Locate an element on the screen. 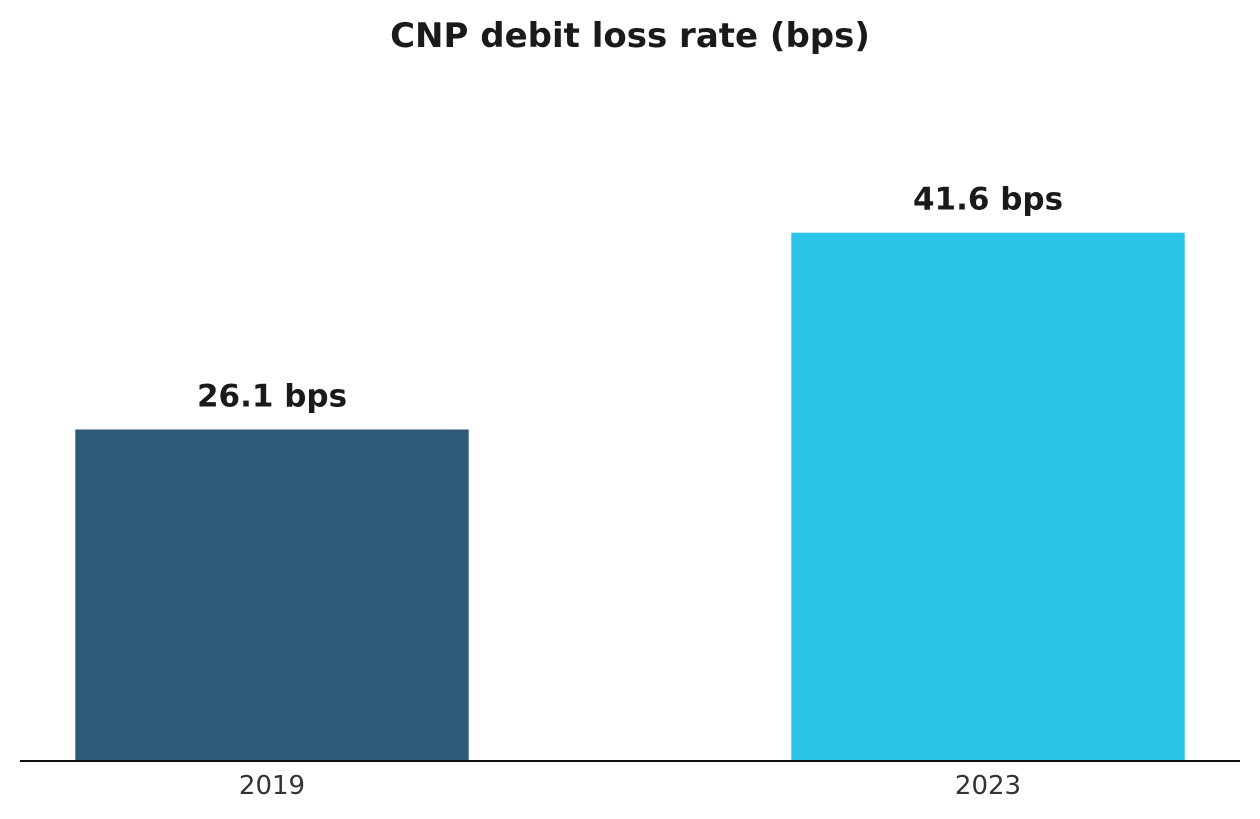  chart-title: CNP debit loss rate (bps) is located at coordinates (630, 36).